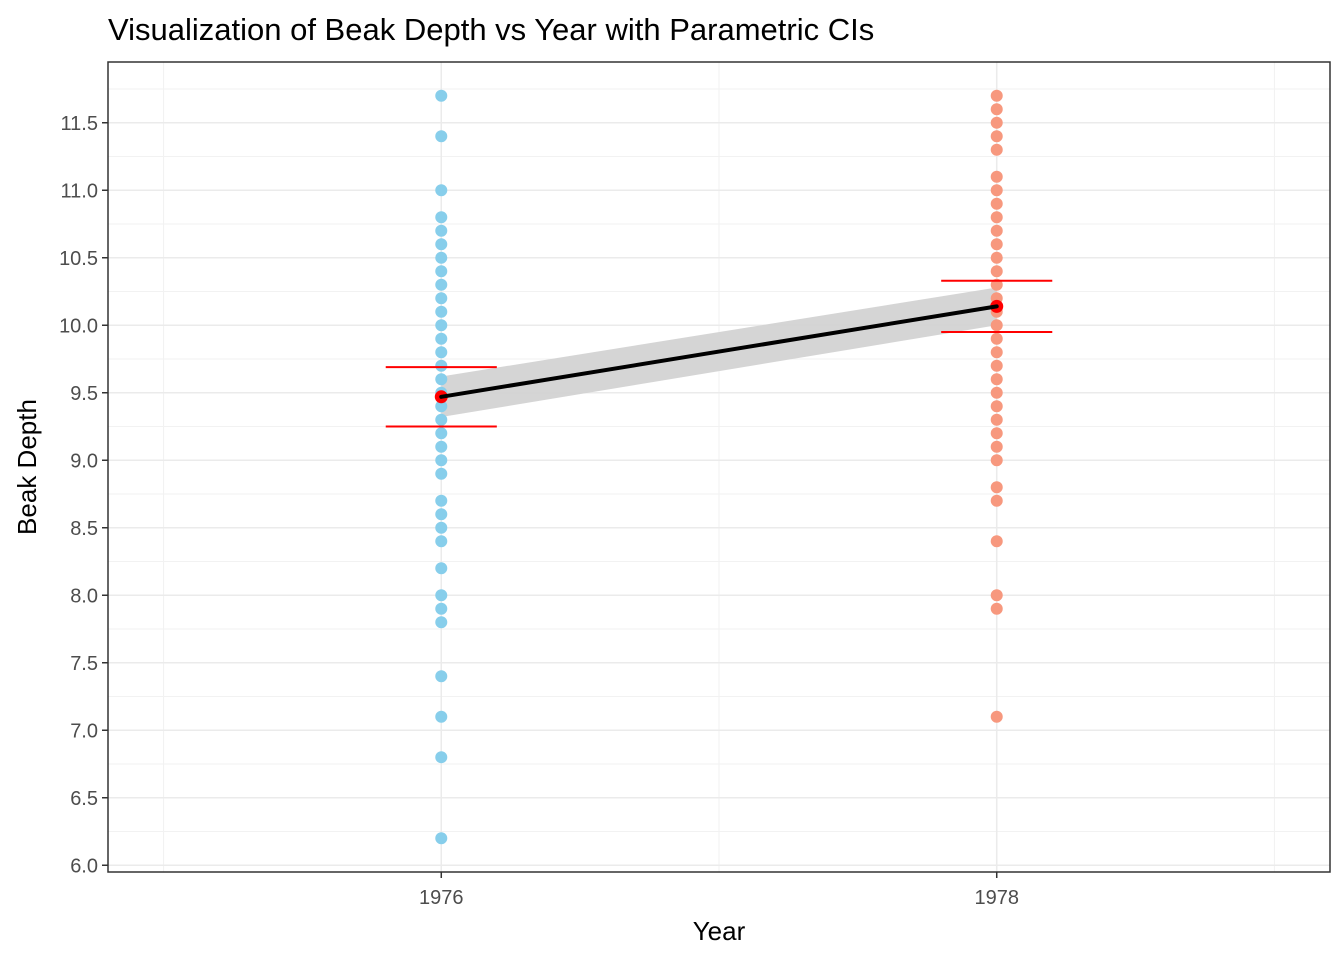  I want to click on y-tick-label: 7.0, so click(84, 731).